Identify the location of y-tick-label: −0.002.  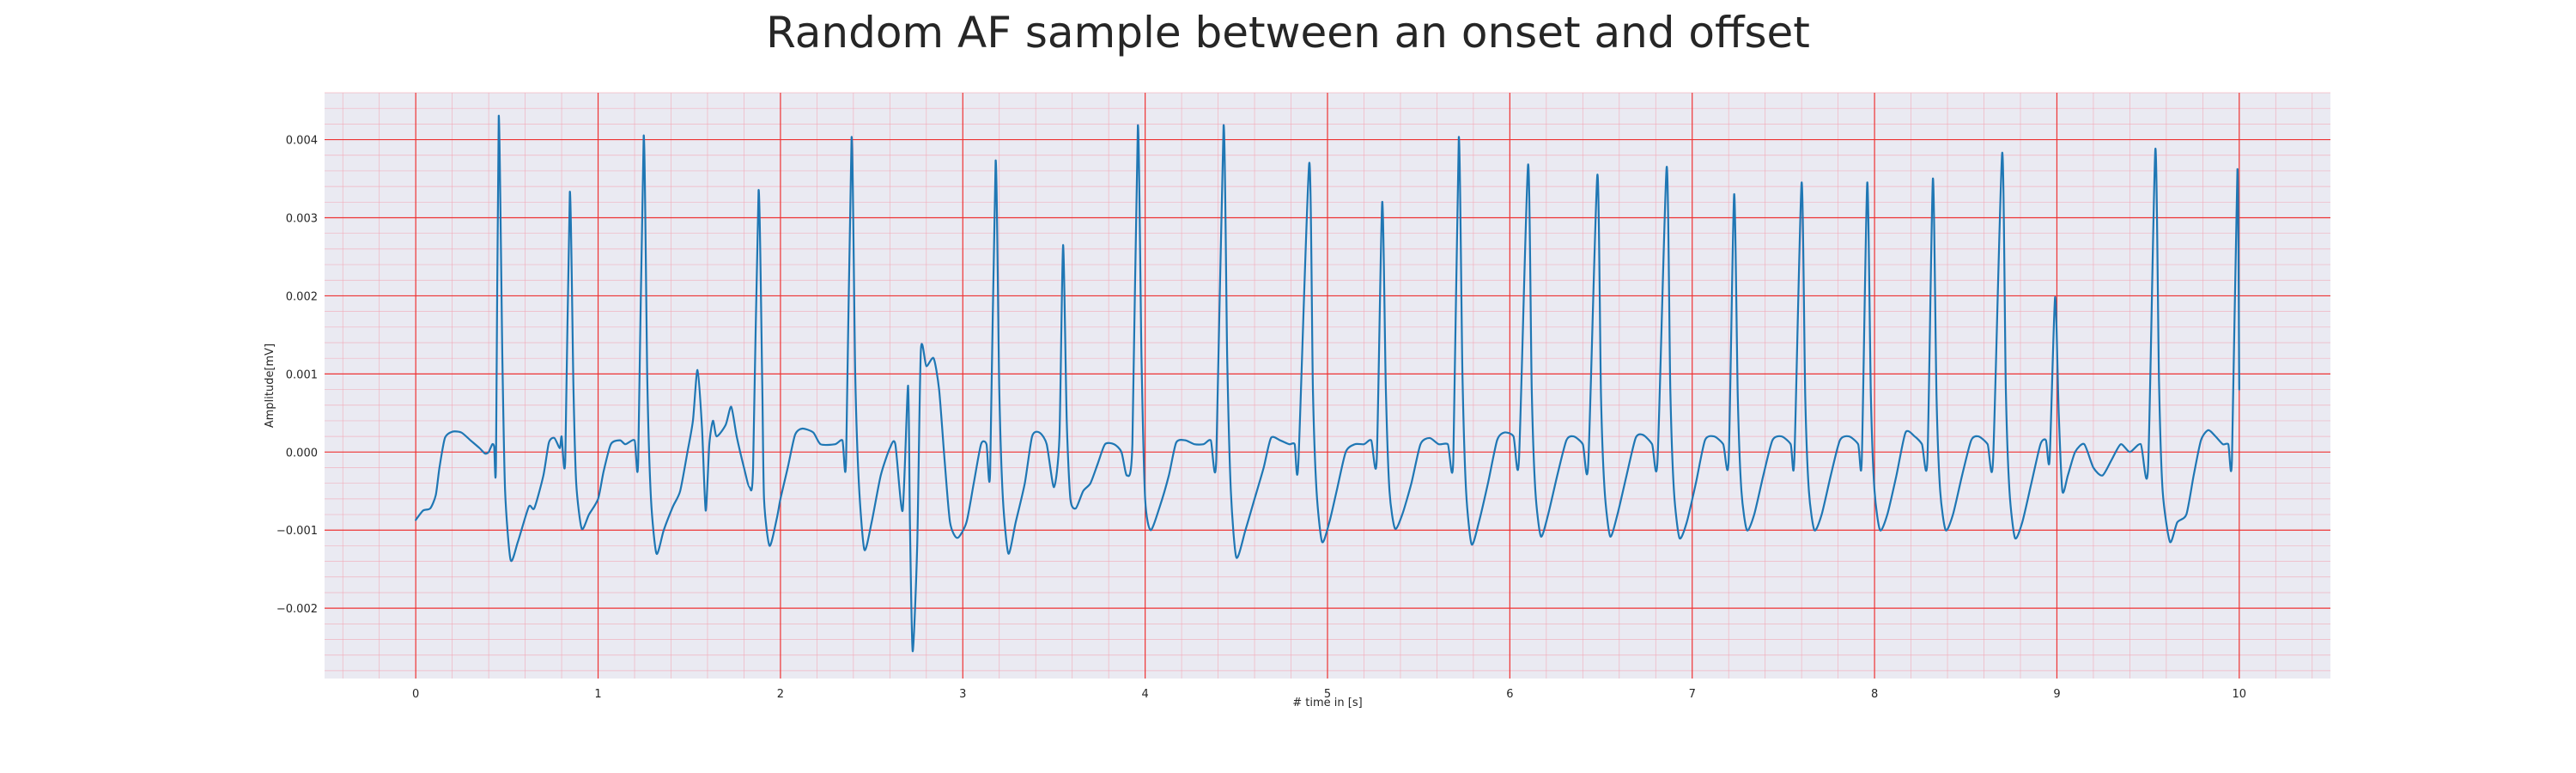
(297, 609).